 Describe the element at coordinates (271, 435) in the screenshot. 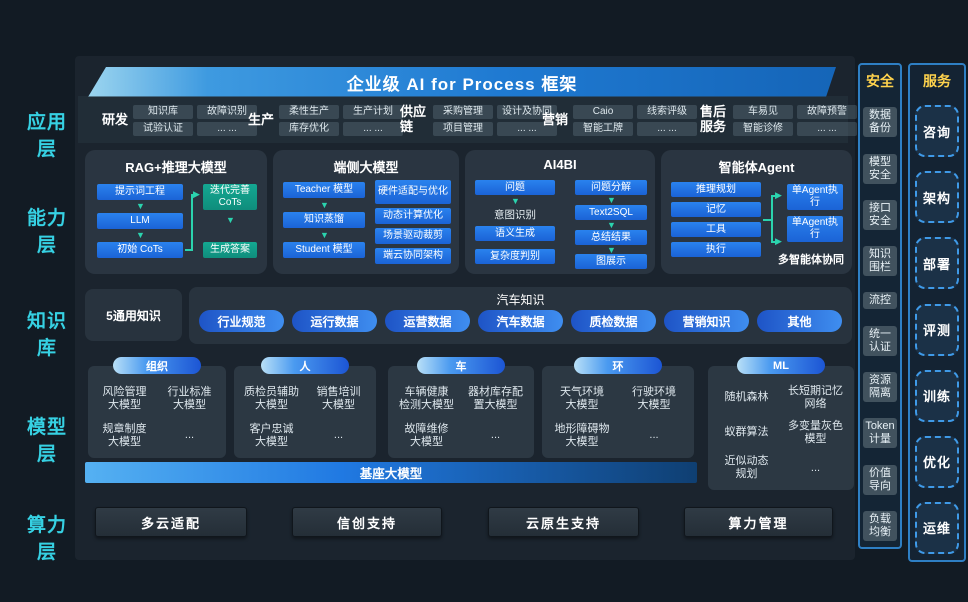

I see `model-item: 客户忠诚 大模型` at that location.